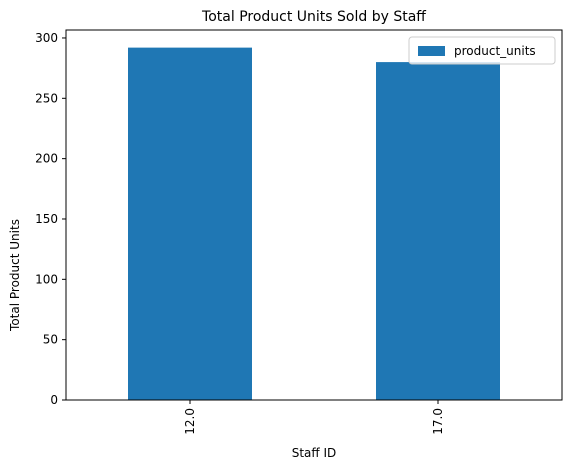 The width and height of the screenshot is (571, 470). Describe the element at coordinates (314, 453) in the screenshot. I see `x-axis-label: Staff ID` at that location.